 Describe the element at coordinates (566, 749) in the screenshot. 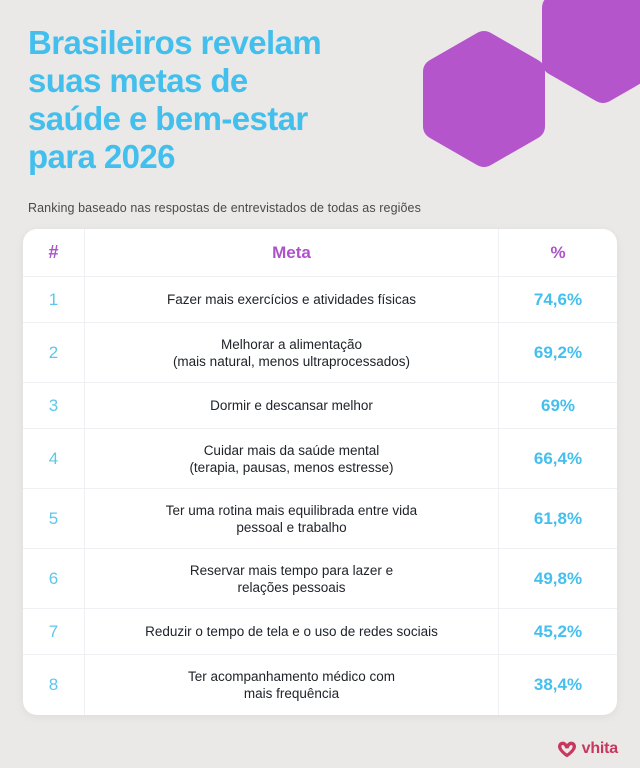

I see `heart-icon` at that location.